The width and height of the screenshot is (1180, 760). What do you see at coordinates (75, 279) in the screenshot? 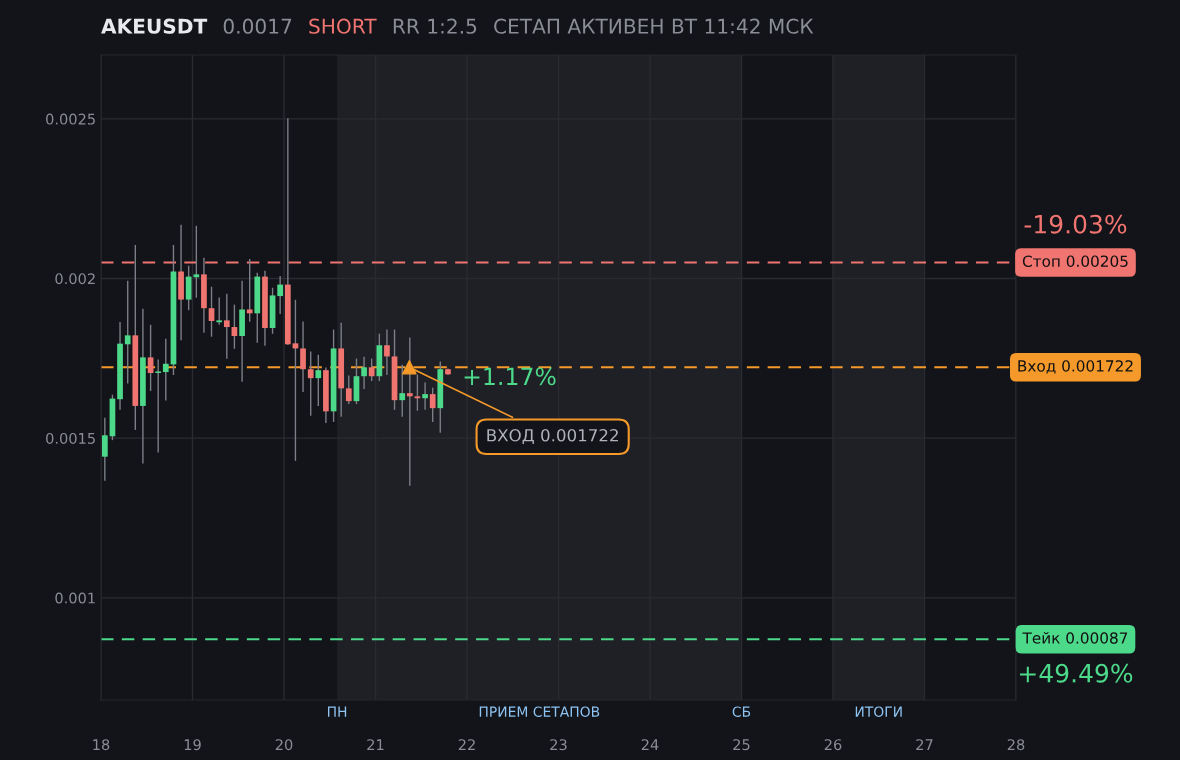
I see `y-tick-label: 0.002` at bounding box center [75, 279].